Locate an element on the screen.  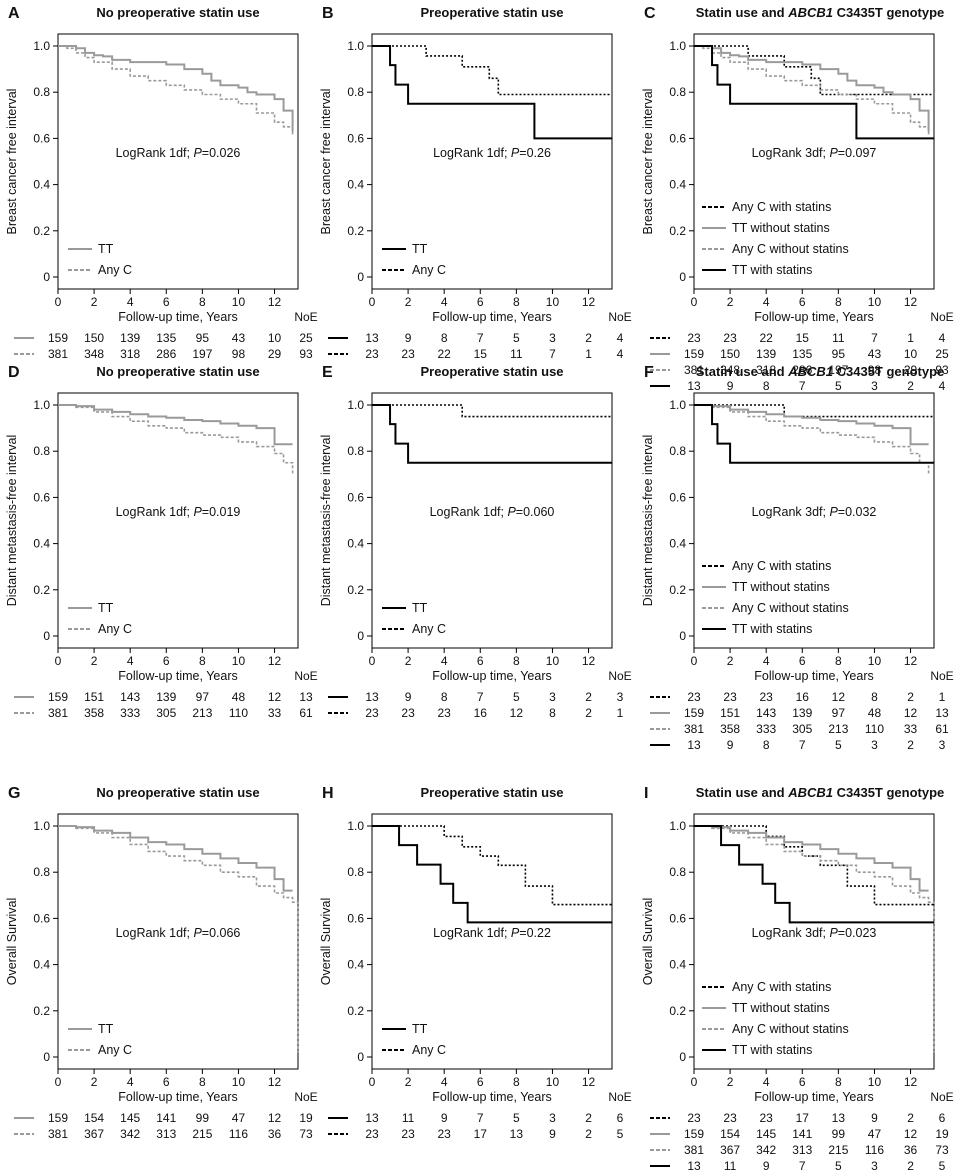
x-tick-label: 10 is located at coordinates (239, 302).